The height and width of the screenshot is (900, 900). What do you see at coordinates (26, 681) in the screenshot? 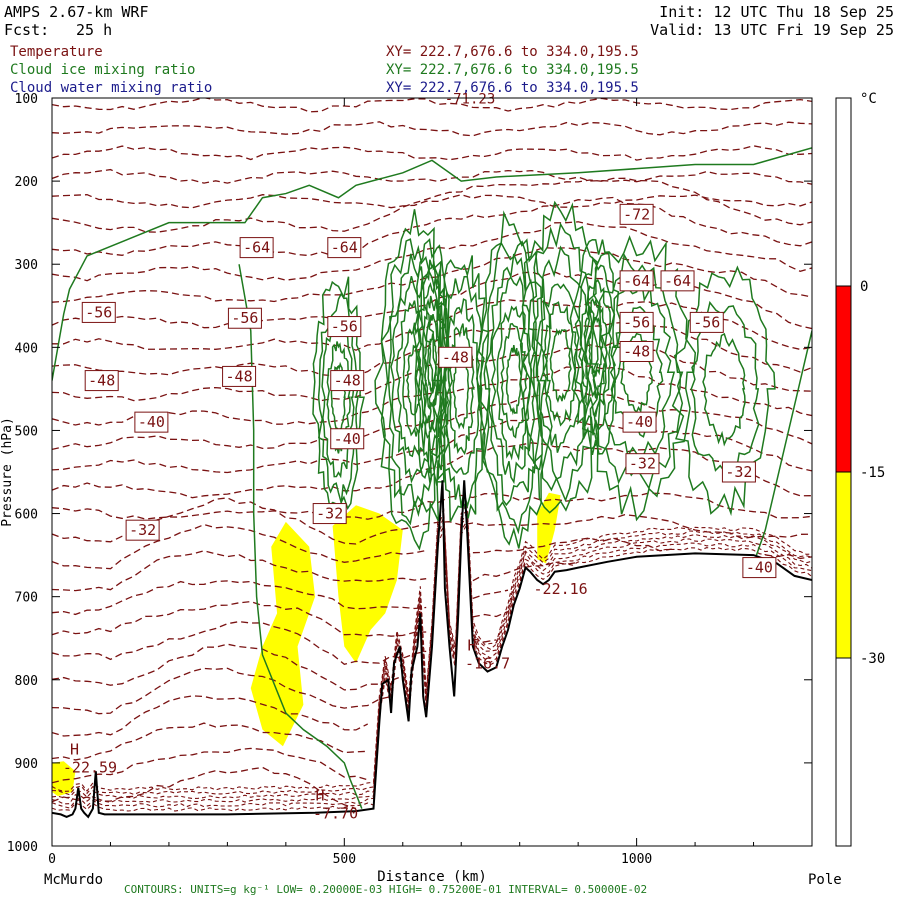
I see `y-tick-label: 800` at bounding box center [26, 681].